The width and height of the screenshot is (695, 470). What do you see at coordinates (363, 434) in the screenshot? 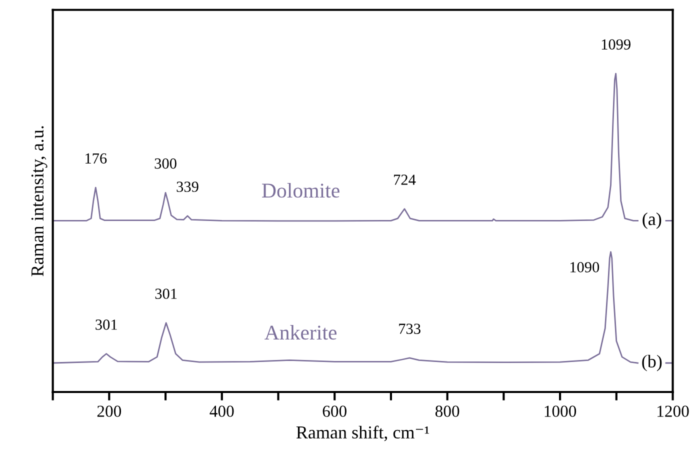
I see `x-axis-title: Raman shift, cm⁻¹` at bounding box center [363, 434].